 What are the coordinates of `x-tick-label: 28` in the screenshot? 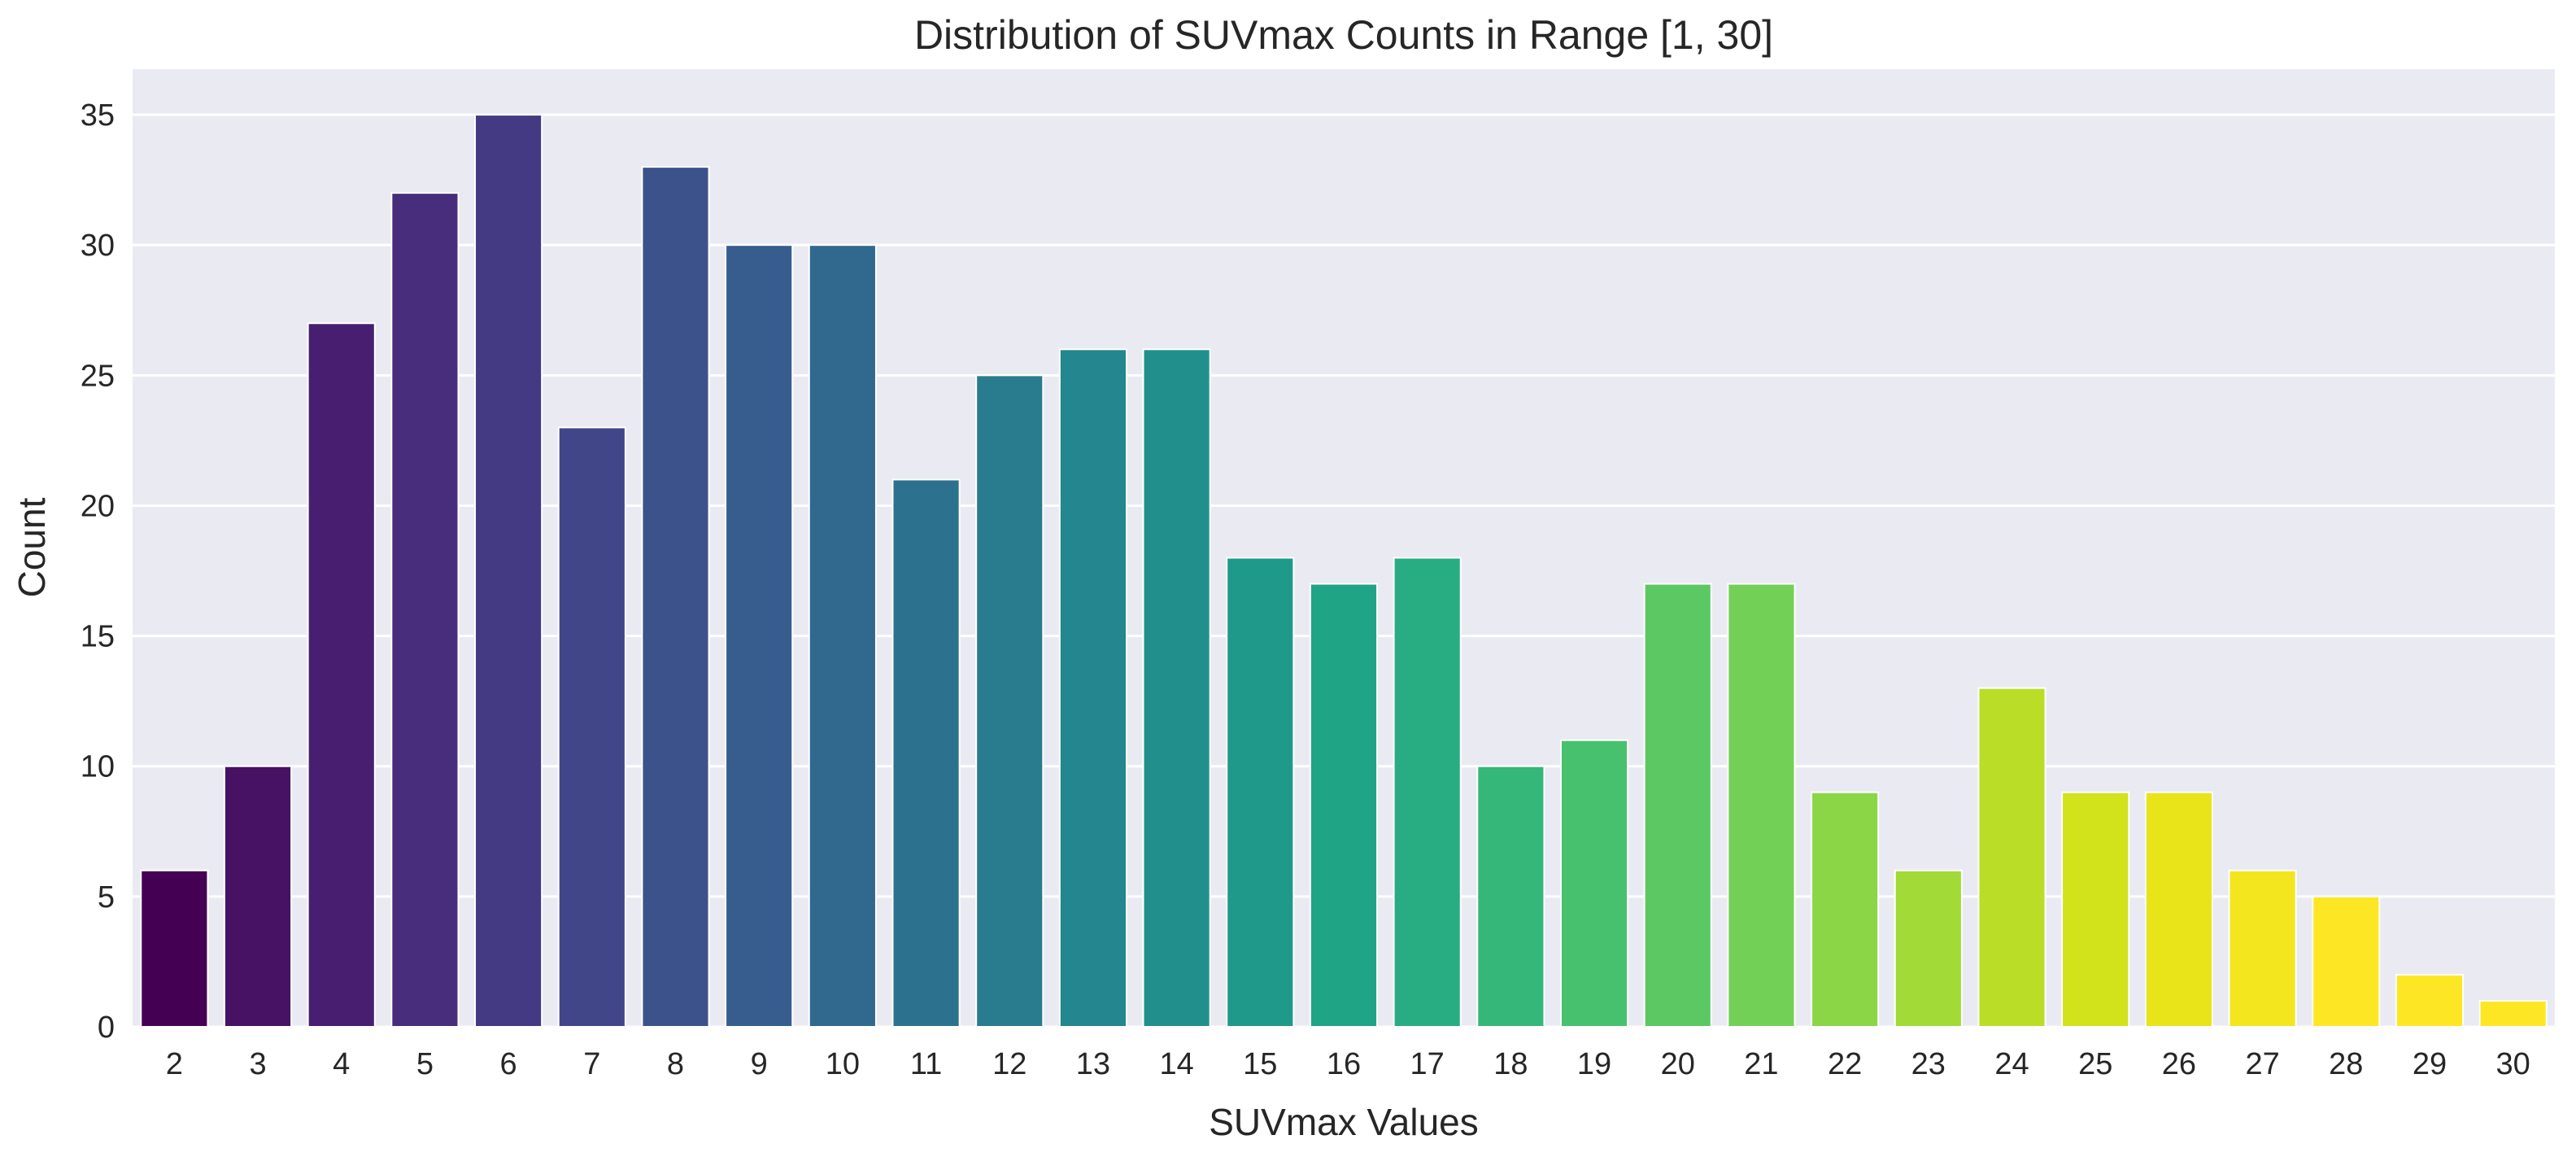 It's located at (2346, 1064).